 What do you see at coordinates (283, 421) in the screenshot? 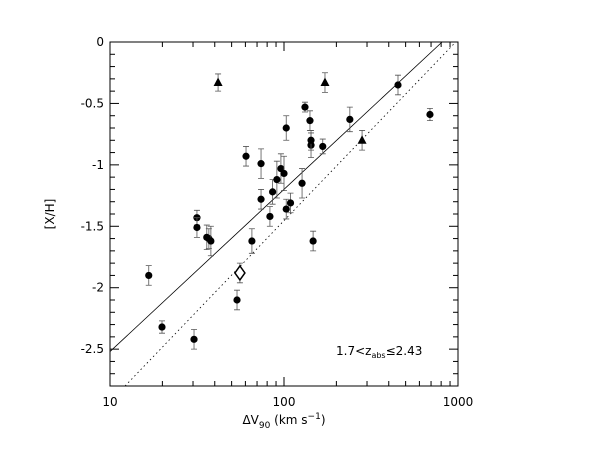
I see `x-axis-label: ΔV90 (km s−1)` at bounding box center [283, 421].